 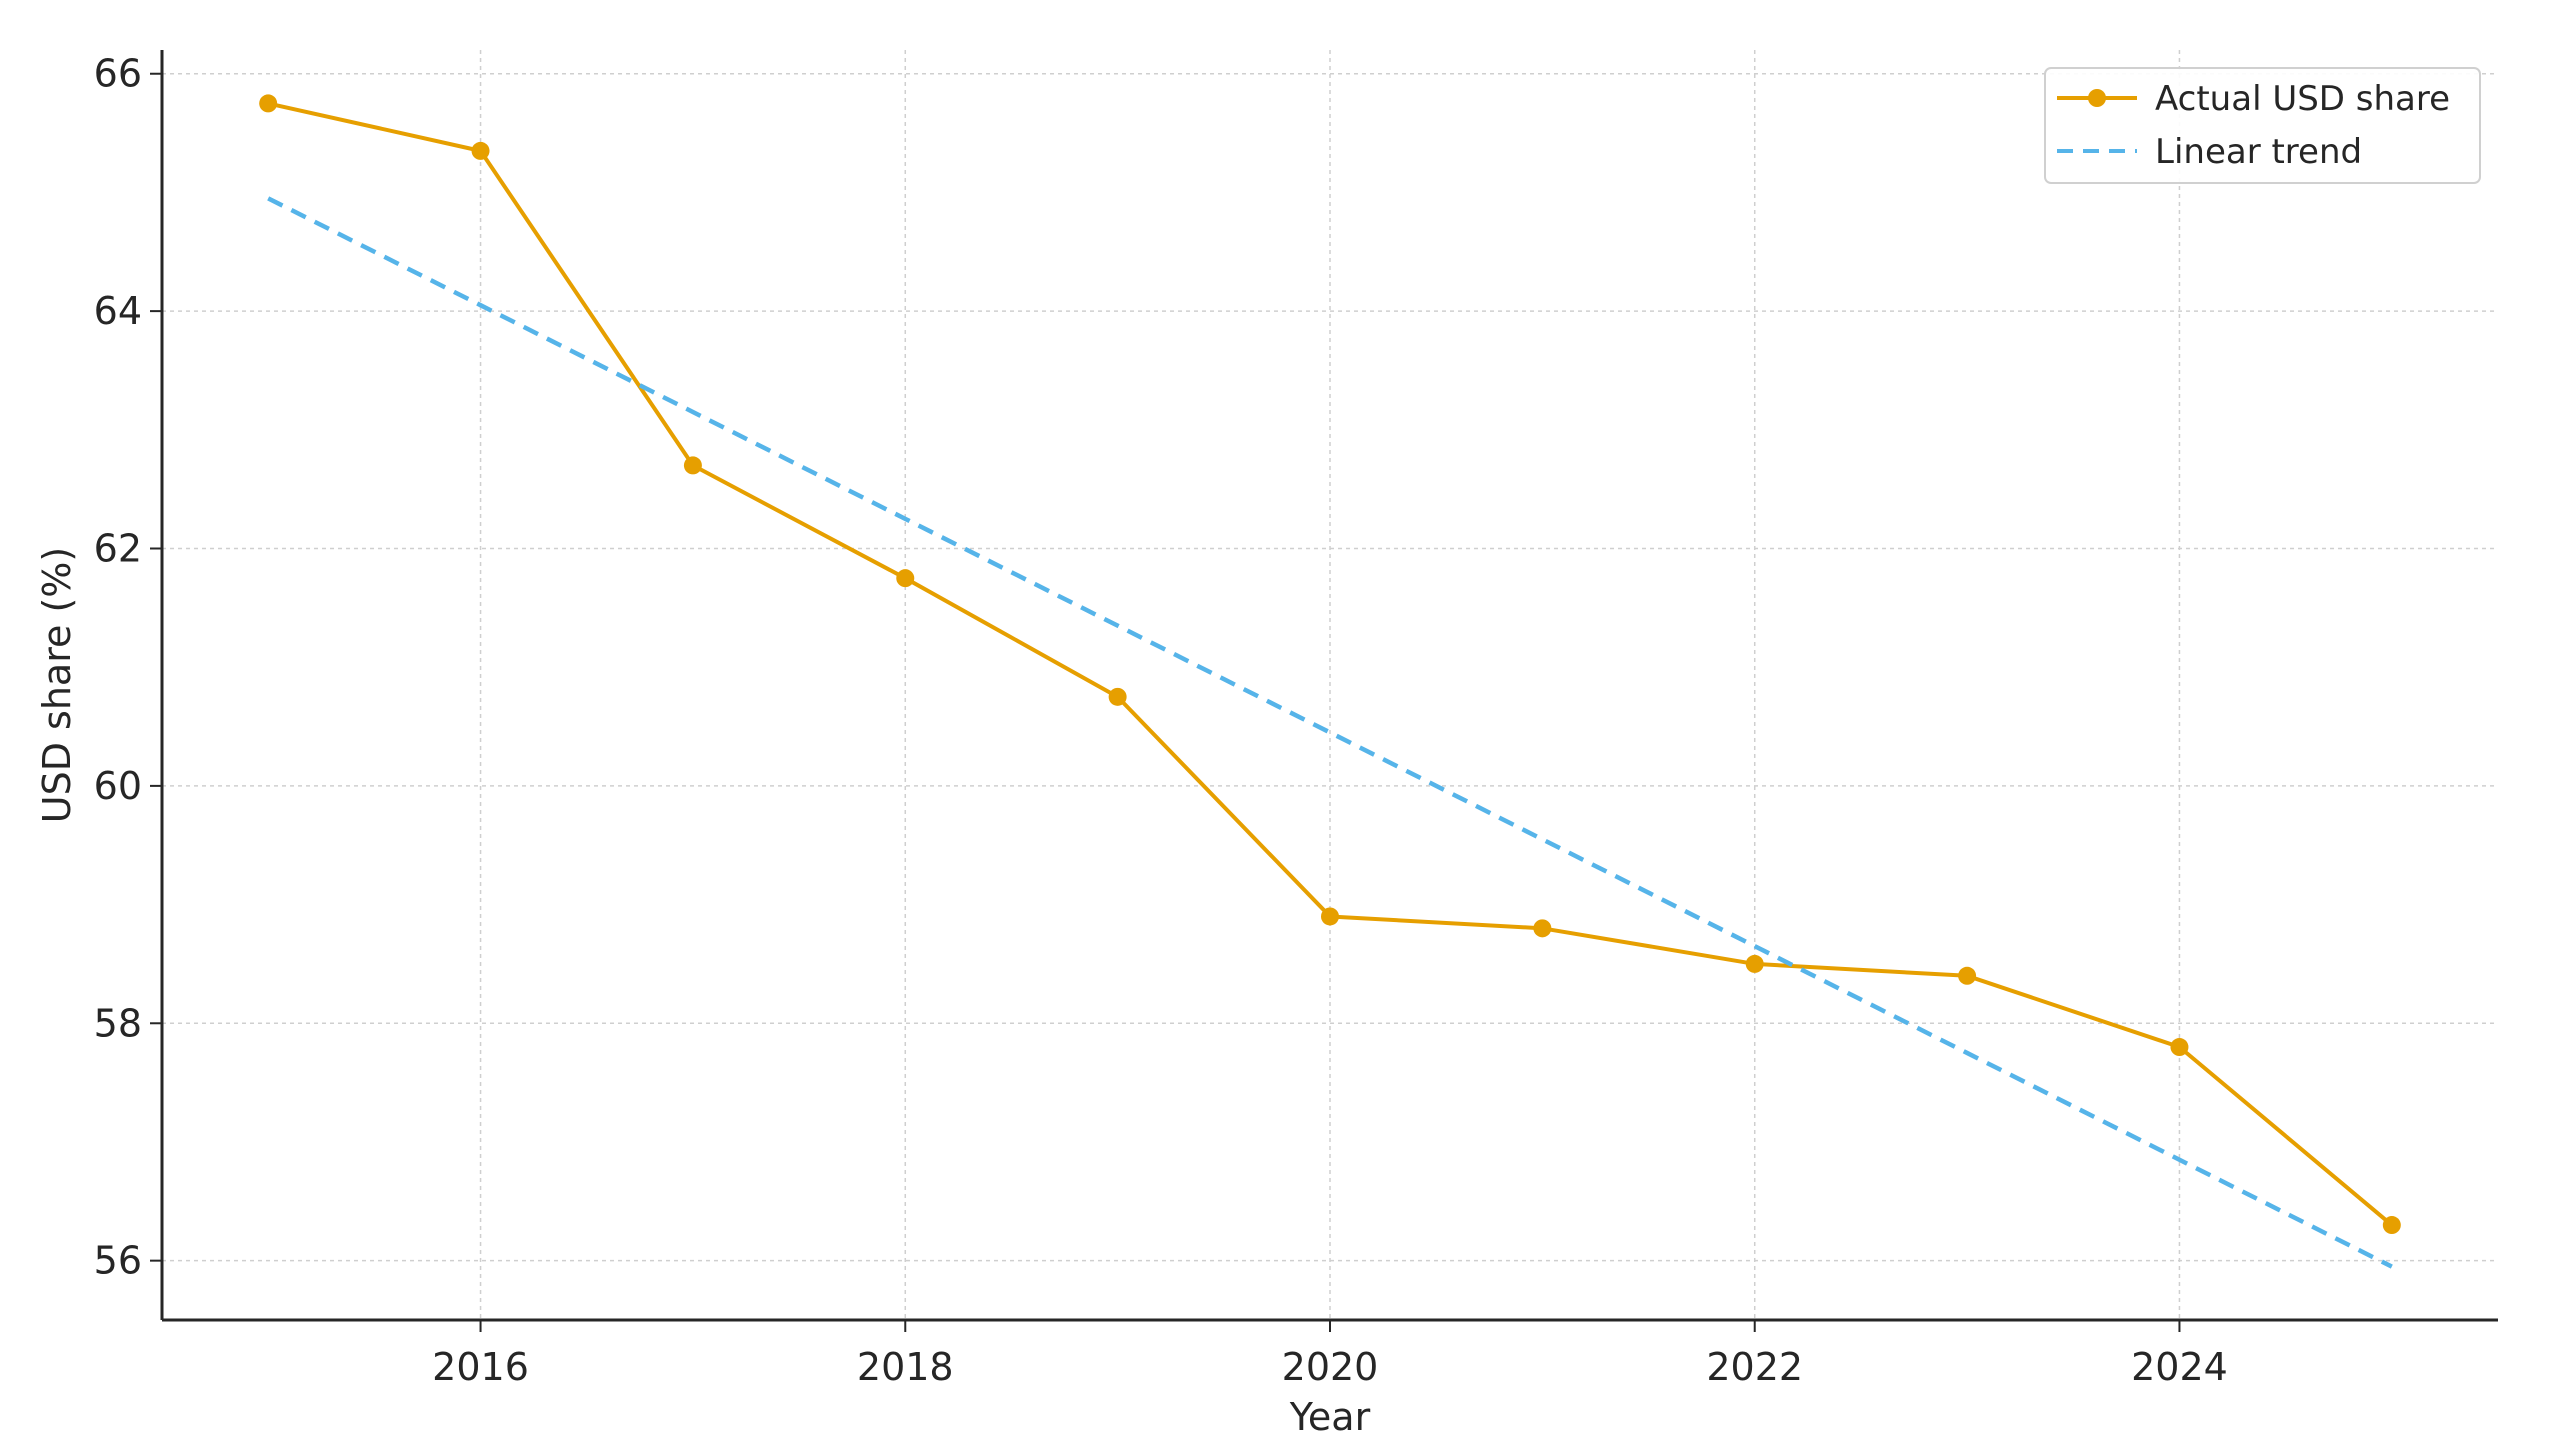 I want to click on legend-label: Linear trend, so click(x=2258, y=152).